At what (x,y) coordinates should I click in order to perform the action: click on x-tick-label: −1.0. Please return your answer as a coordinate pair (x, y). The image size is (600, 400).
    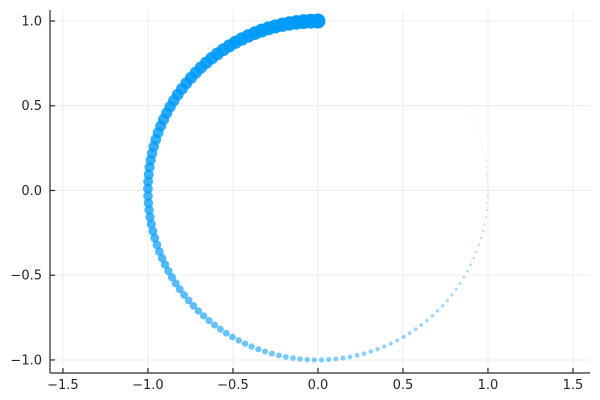
    Looking at the image, I should click on (148, 385).